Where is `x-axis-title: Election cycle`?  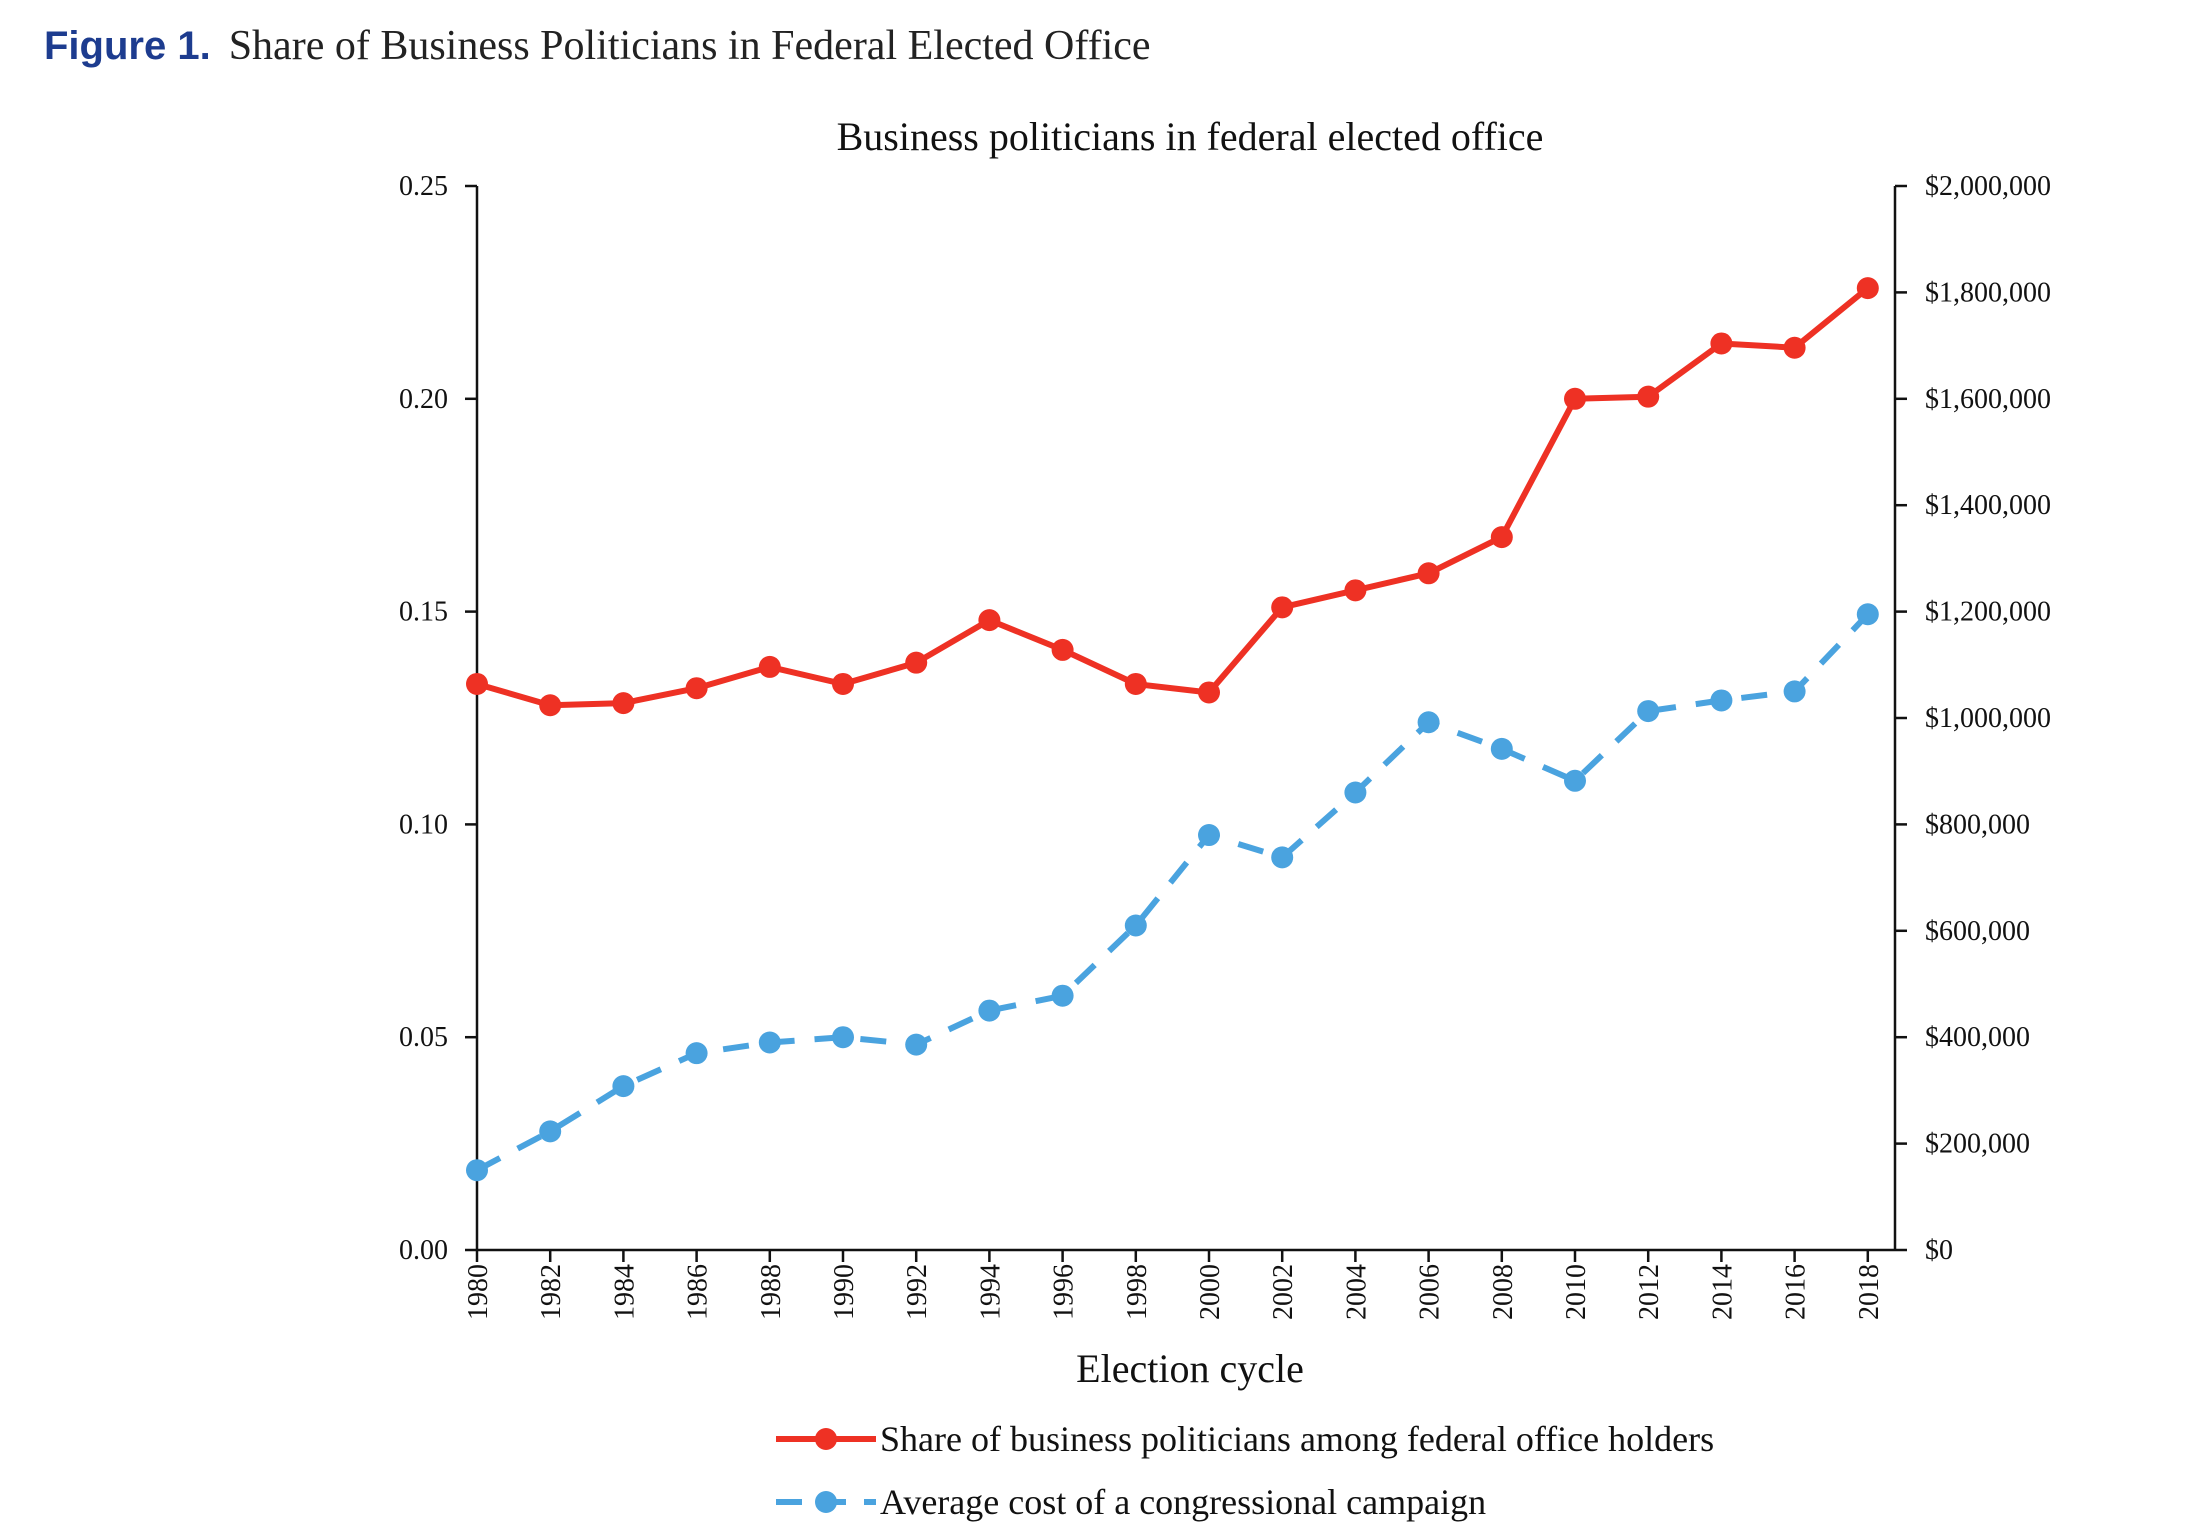
x-axis-title: Election cycle is located at coordinates (1190, 1368).